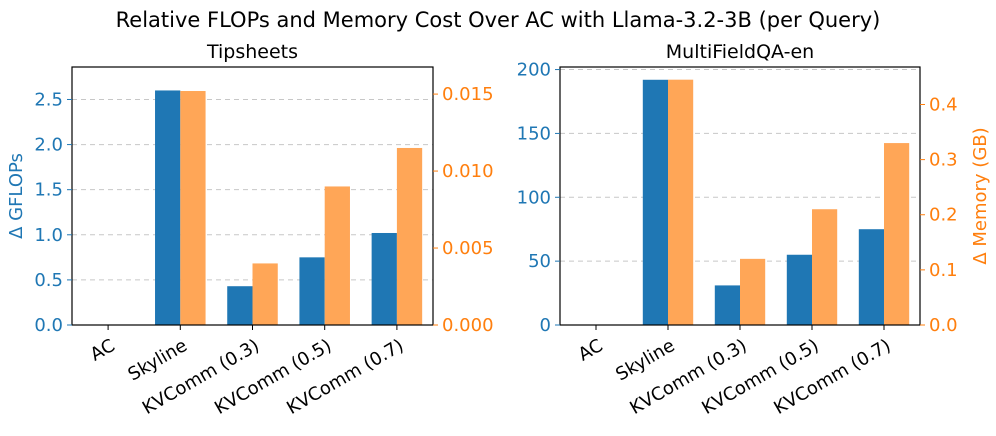 This screenshot has width=996, height=436. What do you see at coordinates (943, 325) in the screenshot?
I see `y-tick-label-right: 0.0` at bounding box center [943, 325].